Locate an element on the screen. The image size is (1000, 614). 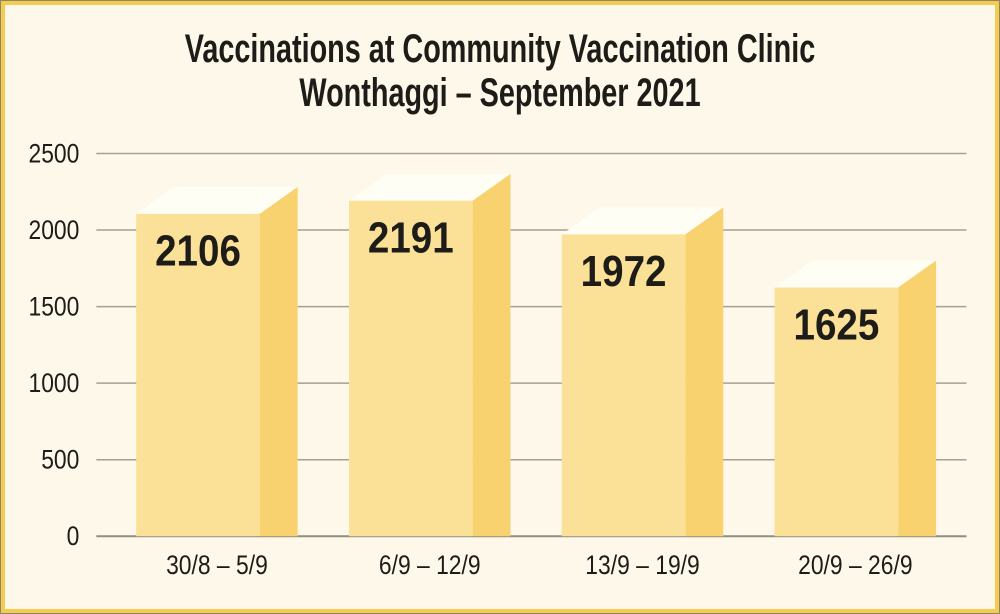
y-axis-tick-500-text: 500 is located at coordinates (60, 460).